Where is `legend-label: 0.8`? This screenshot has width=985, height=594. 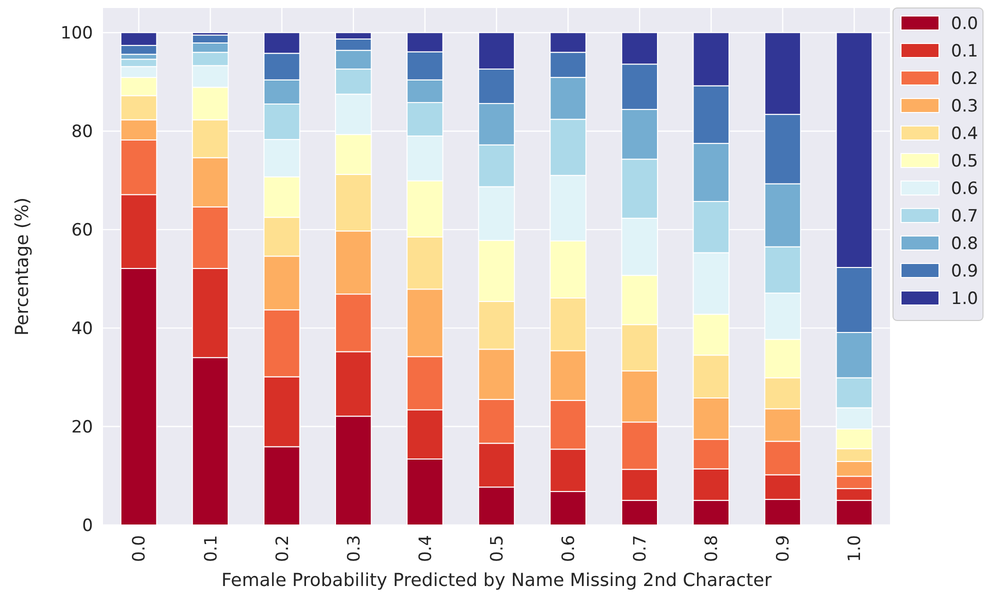
legend-label: 0.8 is located at coordinates (964, 244).